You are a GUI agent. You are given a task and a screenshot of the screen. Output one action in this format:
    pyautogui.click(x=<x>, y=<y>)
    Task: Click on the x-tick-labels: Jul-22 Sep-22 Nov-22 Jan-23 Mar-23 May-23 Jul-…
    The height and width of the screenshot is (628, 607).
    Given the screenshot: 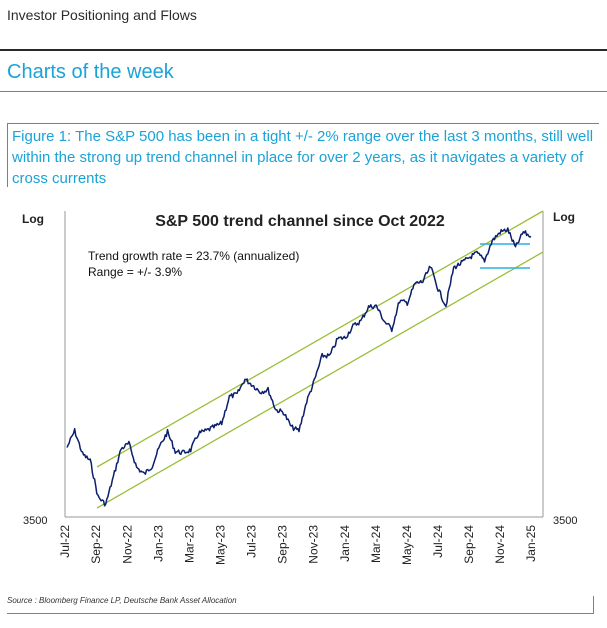 What is the action you would take?
    pyautogui.click(x=298, y=545)
    